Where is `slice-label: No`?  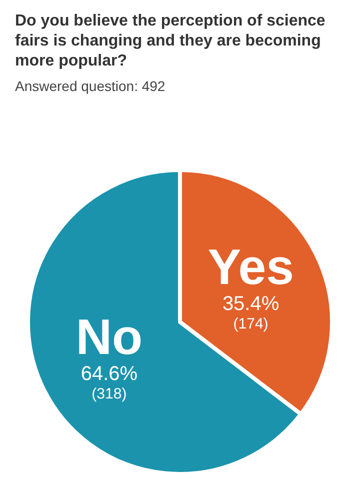 slice-label: No is located at coordinates (109, 337).